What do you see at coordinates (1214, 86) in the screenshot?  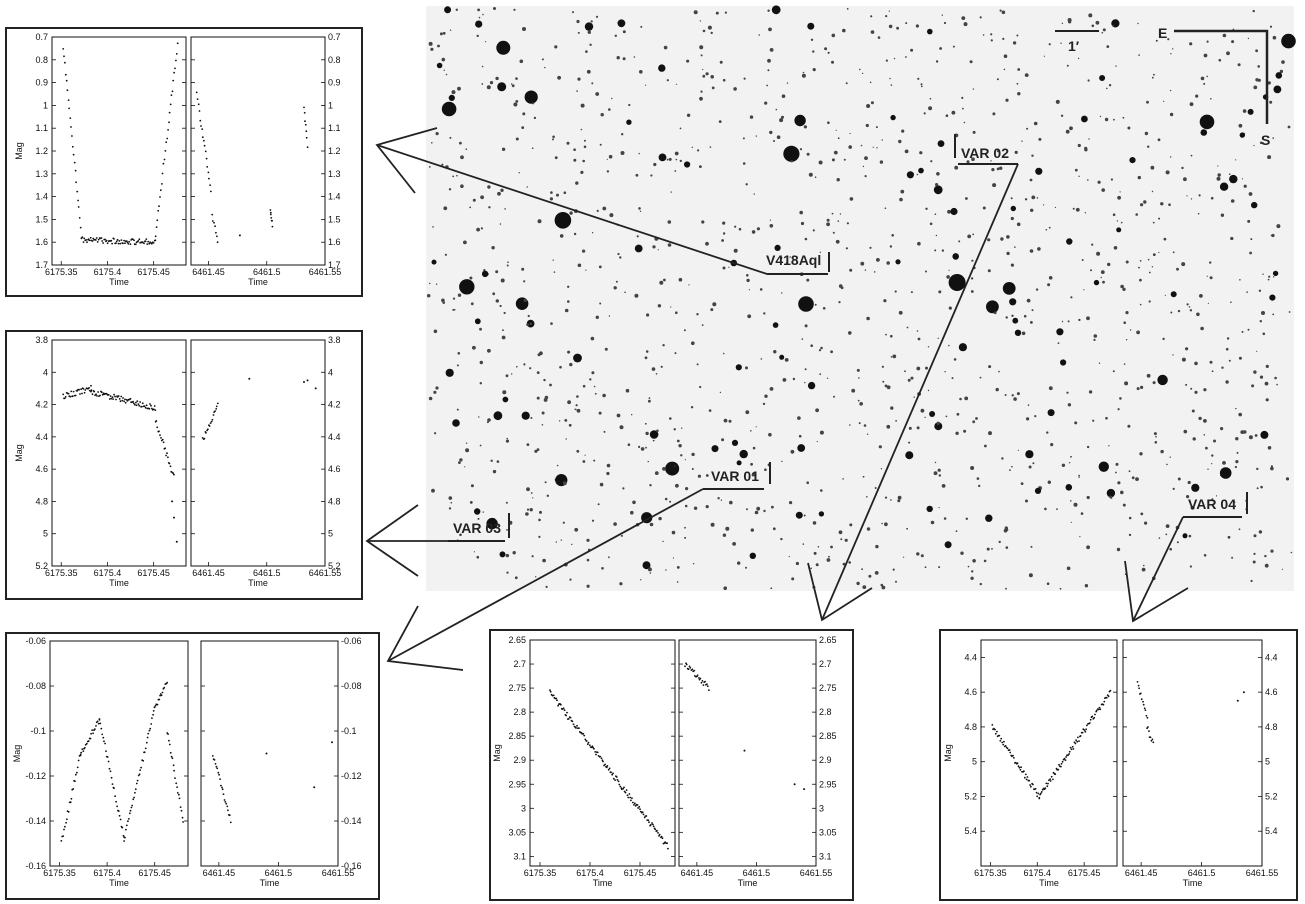 I see `compass: E S` at bounding box center [1214, 86].